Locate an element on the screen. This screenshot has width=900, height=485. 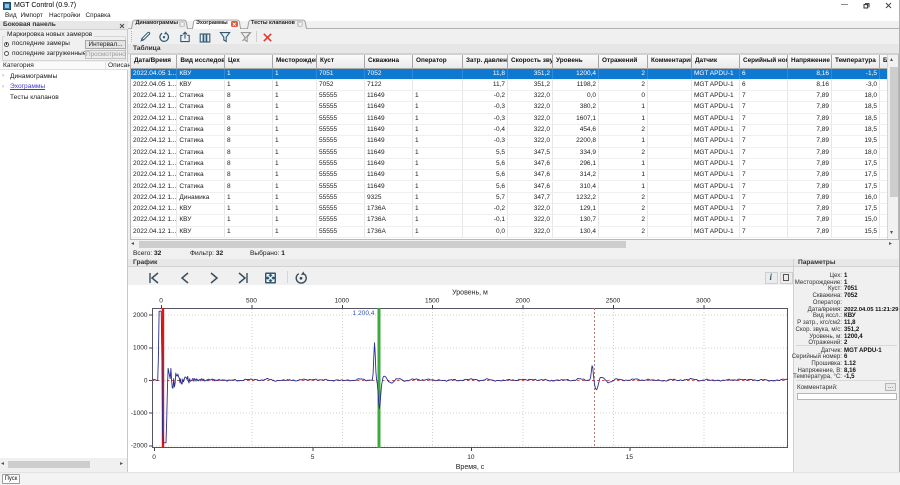
svg-text: 10 is located at coordinates (471, 457).